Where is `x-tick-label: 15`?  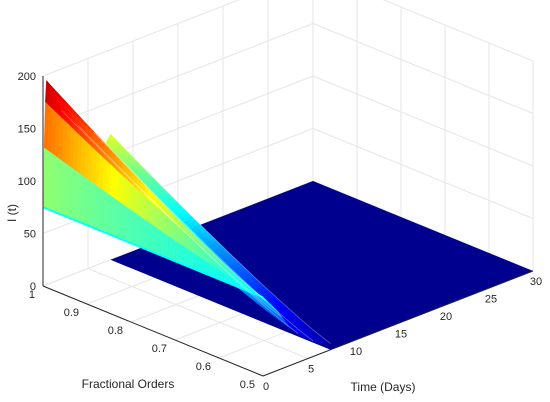 x-tick-label: 15 is located at coordinates (401, 335).